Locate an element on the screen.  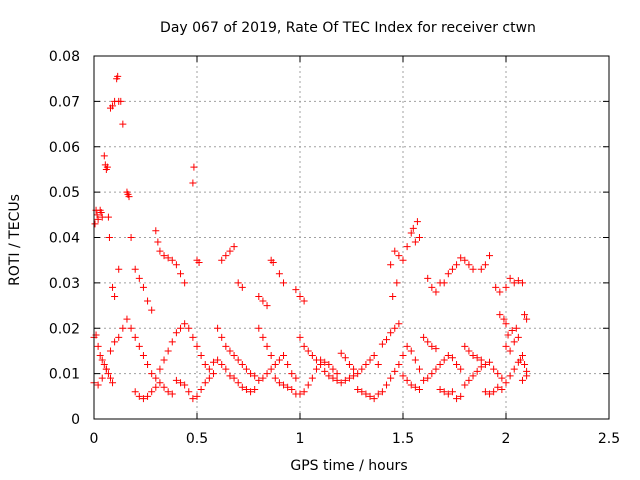
x-axis-label: GPS time / hours is located at coordinates (348, 466).